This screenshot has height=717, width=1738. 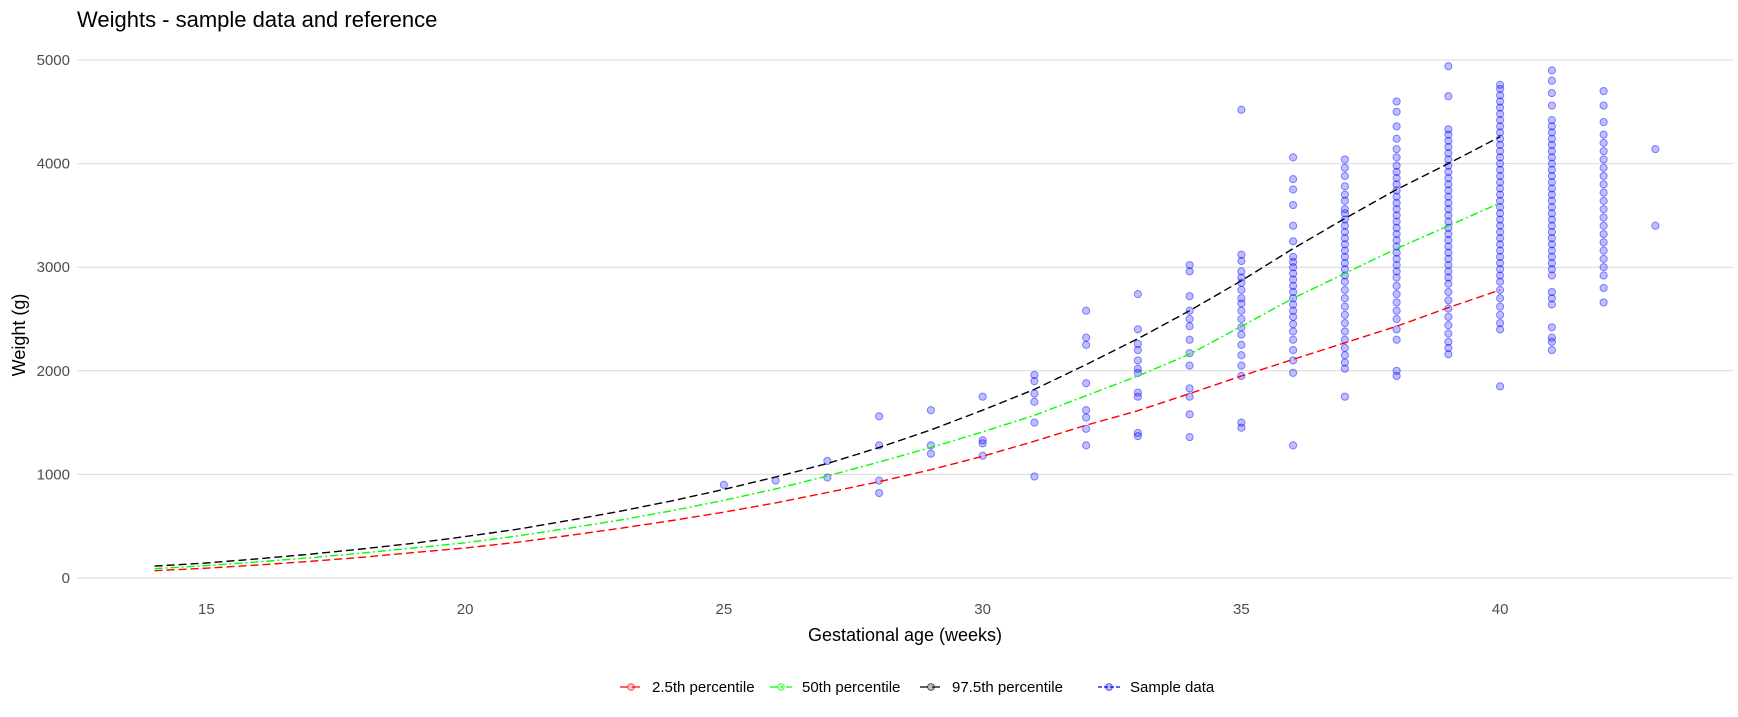 I want to click on y-tick-label-5000: 5000, so click(x=53, y=60).